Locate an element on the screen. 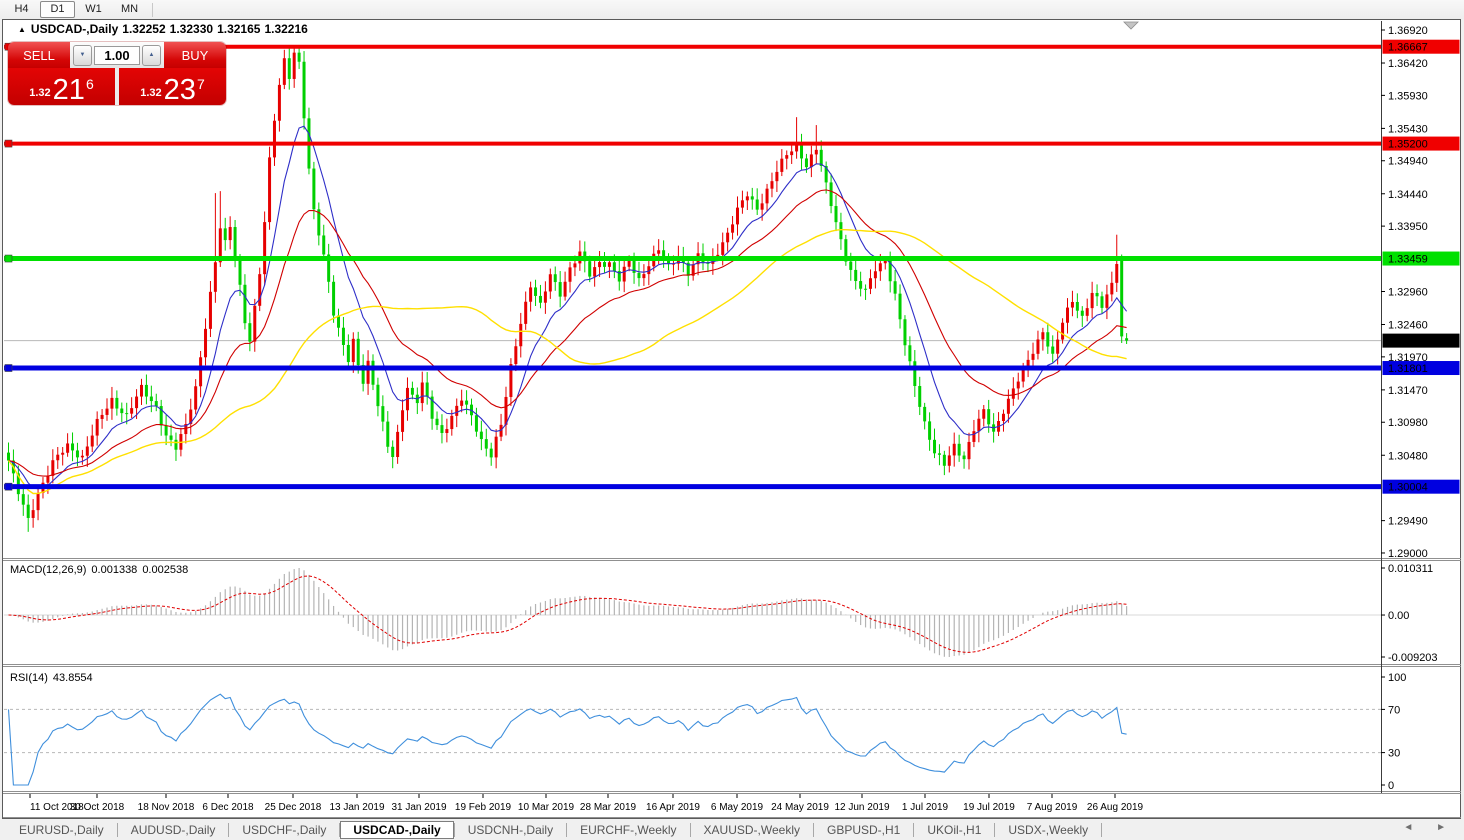  macd-signal-line is located at coordinates (567, 614).